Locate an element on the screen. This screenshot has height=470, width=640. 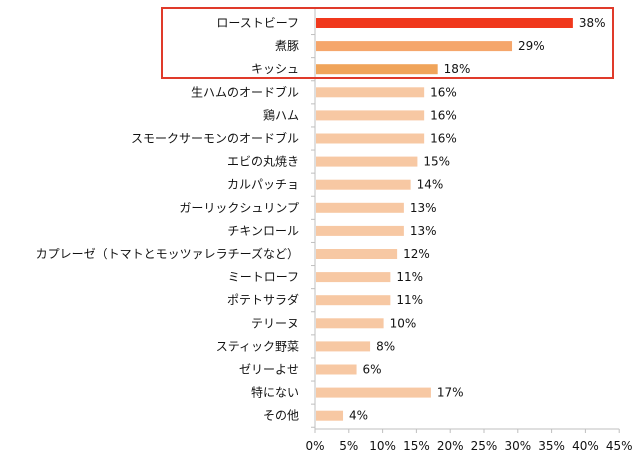
category-label: スティック野菜 is located at coordinates (257, 346).